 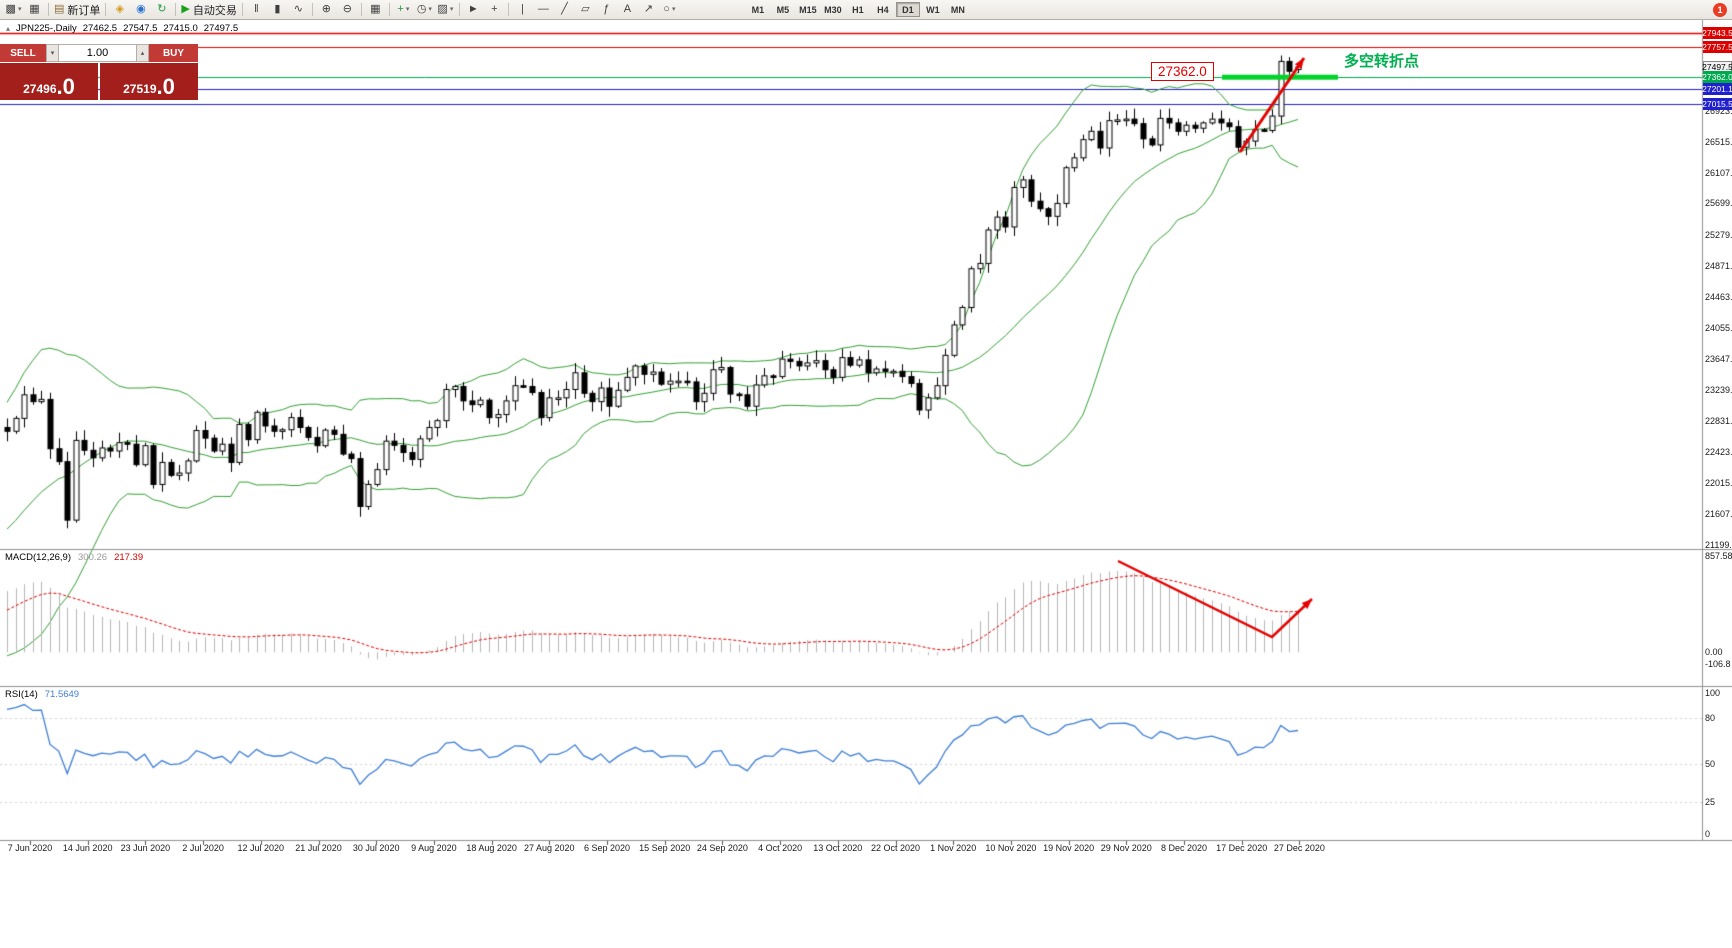 I want to click on tf-w1-button: W1, so click(x=933, y=9).